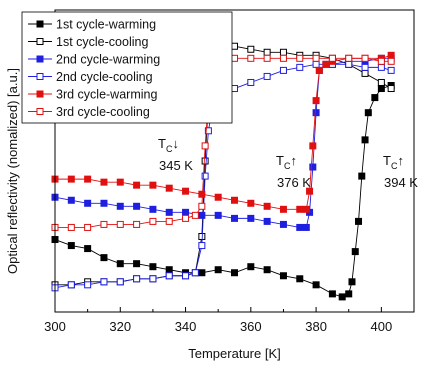 The width and height of the screenshot is (424, 366). Describe the element at coordinates (168, 145) in the screenshot. I see `annotation-symbol: TC↓` at that location.